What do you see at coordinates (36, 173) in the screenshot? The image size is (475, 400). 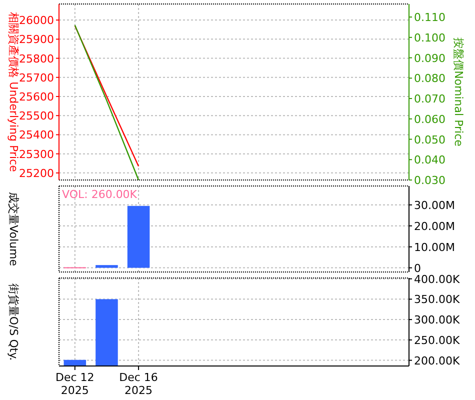 I see `y-tick-label: 25200` at bounding box center [36, 173].